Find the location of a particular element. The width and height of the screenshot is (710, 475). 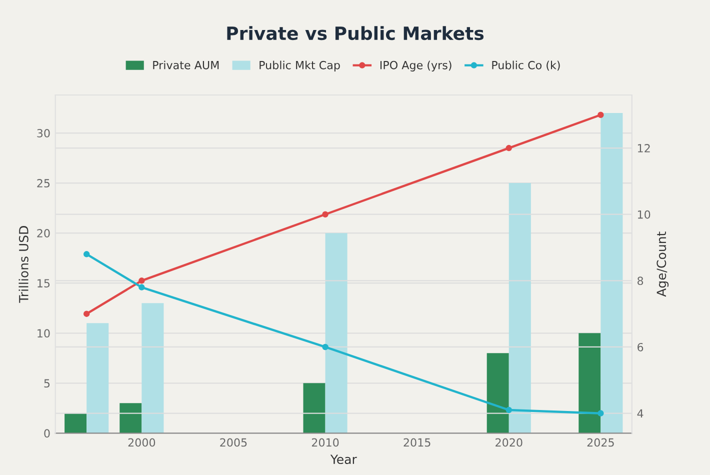

x-tick-label: 2015 is located at coordinates (417, 442).